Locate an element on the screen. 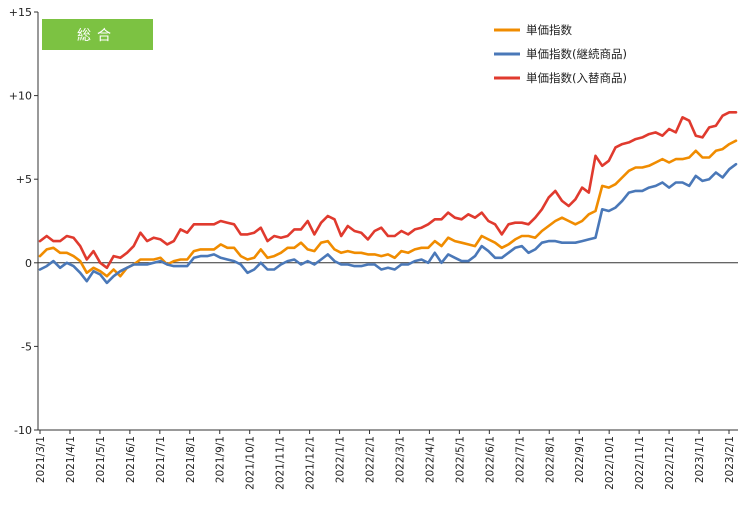 This screenshot has height=510, width=742. y-tick-label: -5 is located at coordinates (26, 346).